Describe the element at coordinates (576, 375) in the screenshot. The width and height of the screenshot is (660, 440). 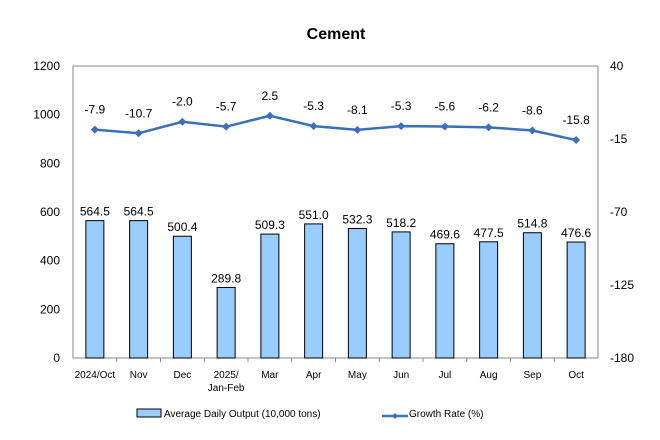
I see `x-tick-label: Oct` at that location.